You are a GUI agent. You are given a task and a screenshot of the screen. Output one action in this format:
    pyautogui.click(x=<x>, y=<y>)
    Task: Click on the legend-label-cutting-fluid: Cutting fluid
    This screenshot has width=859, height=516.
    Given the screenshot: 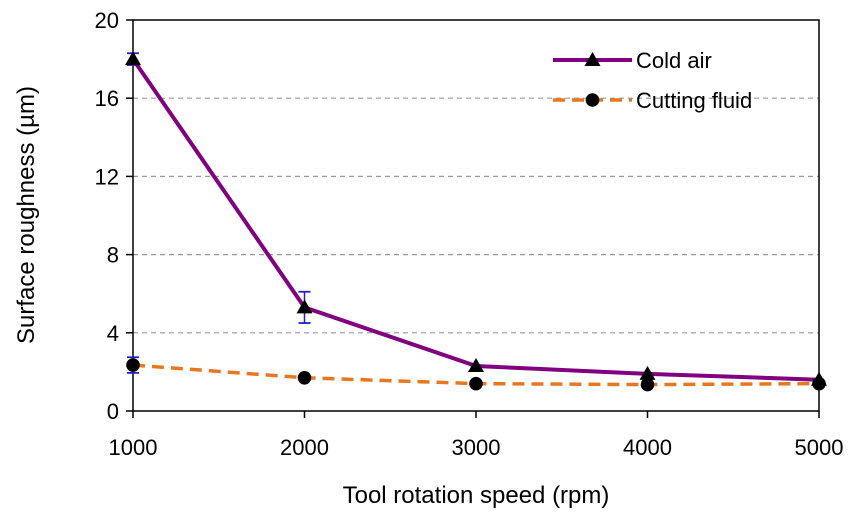 What is the action you would take?
    pyautogui.click(x=694, y=100)
    